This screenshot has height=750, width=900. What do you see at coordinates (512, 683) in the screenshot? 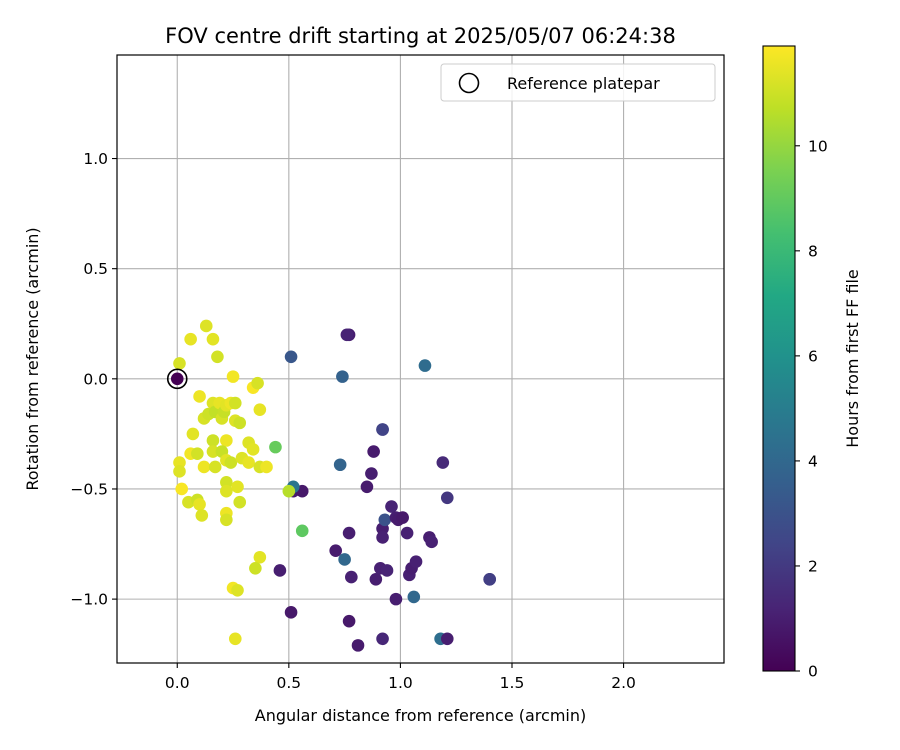
I see `x-tick-label: 1.5` at bounding box center [512, 683].